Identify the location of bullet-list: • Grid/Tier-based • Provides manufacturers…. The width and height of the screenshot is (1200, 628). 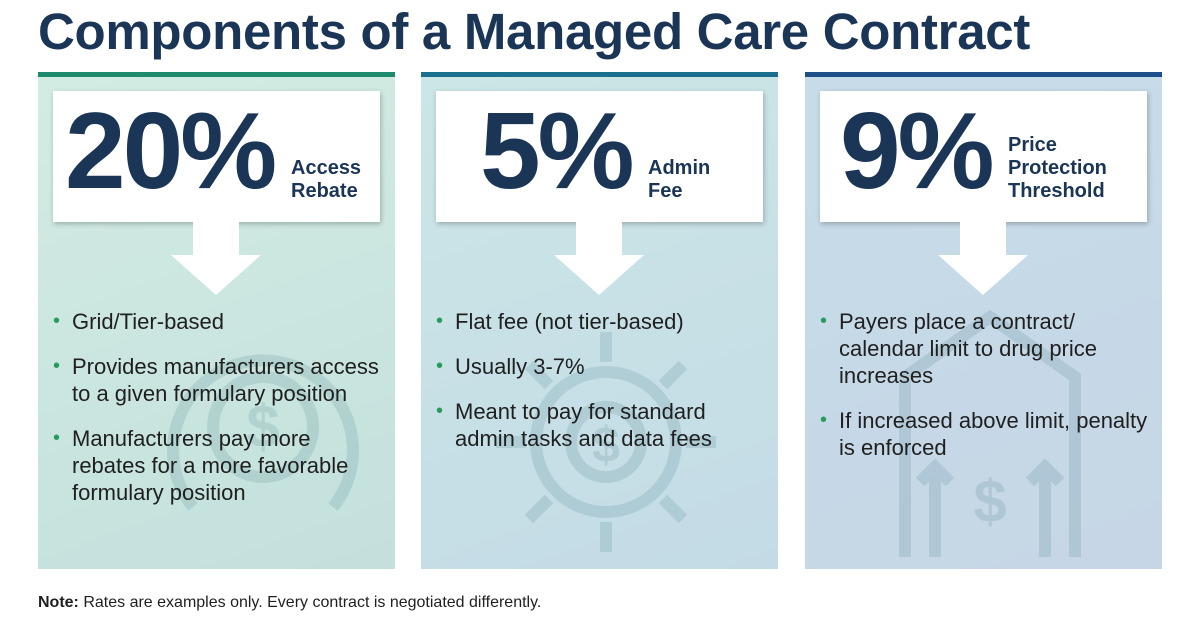
(220, 416).